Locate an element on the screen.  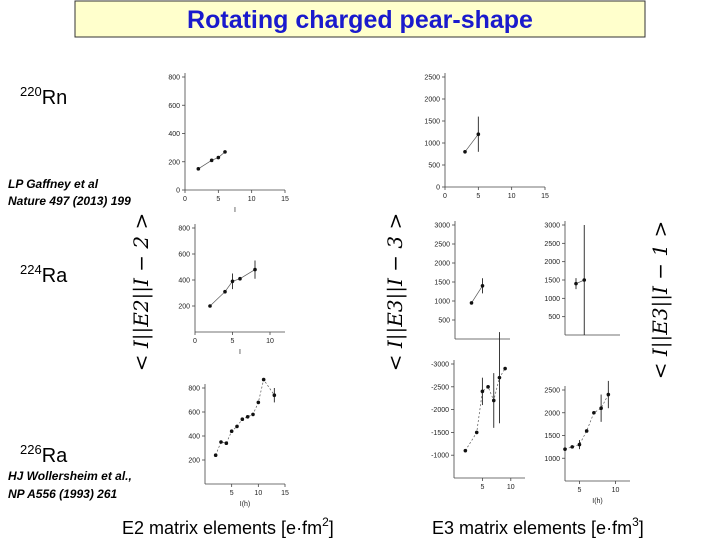
y-tick-label: -1500 is located at coordinates (440, 433).